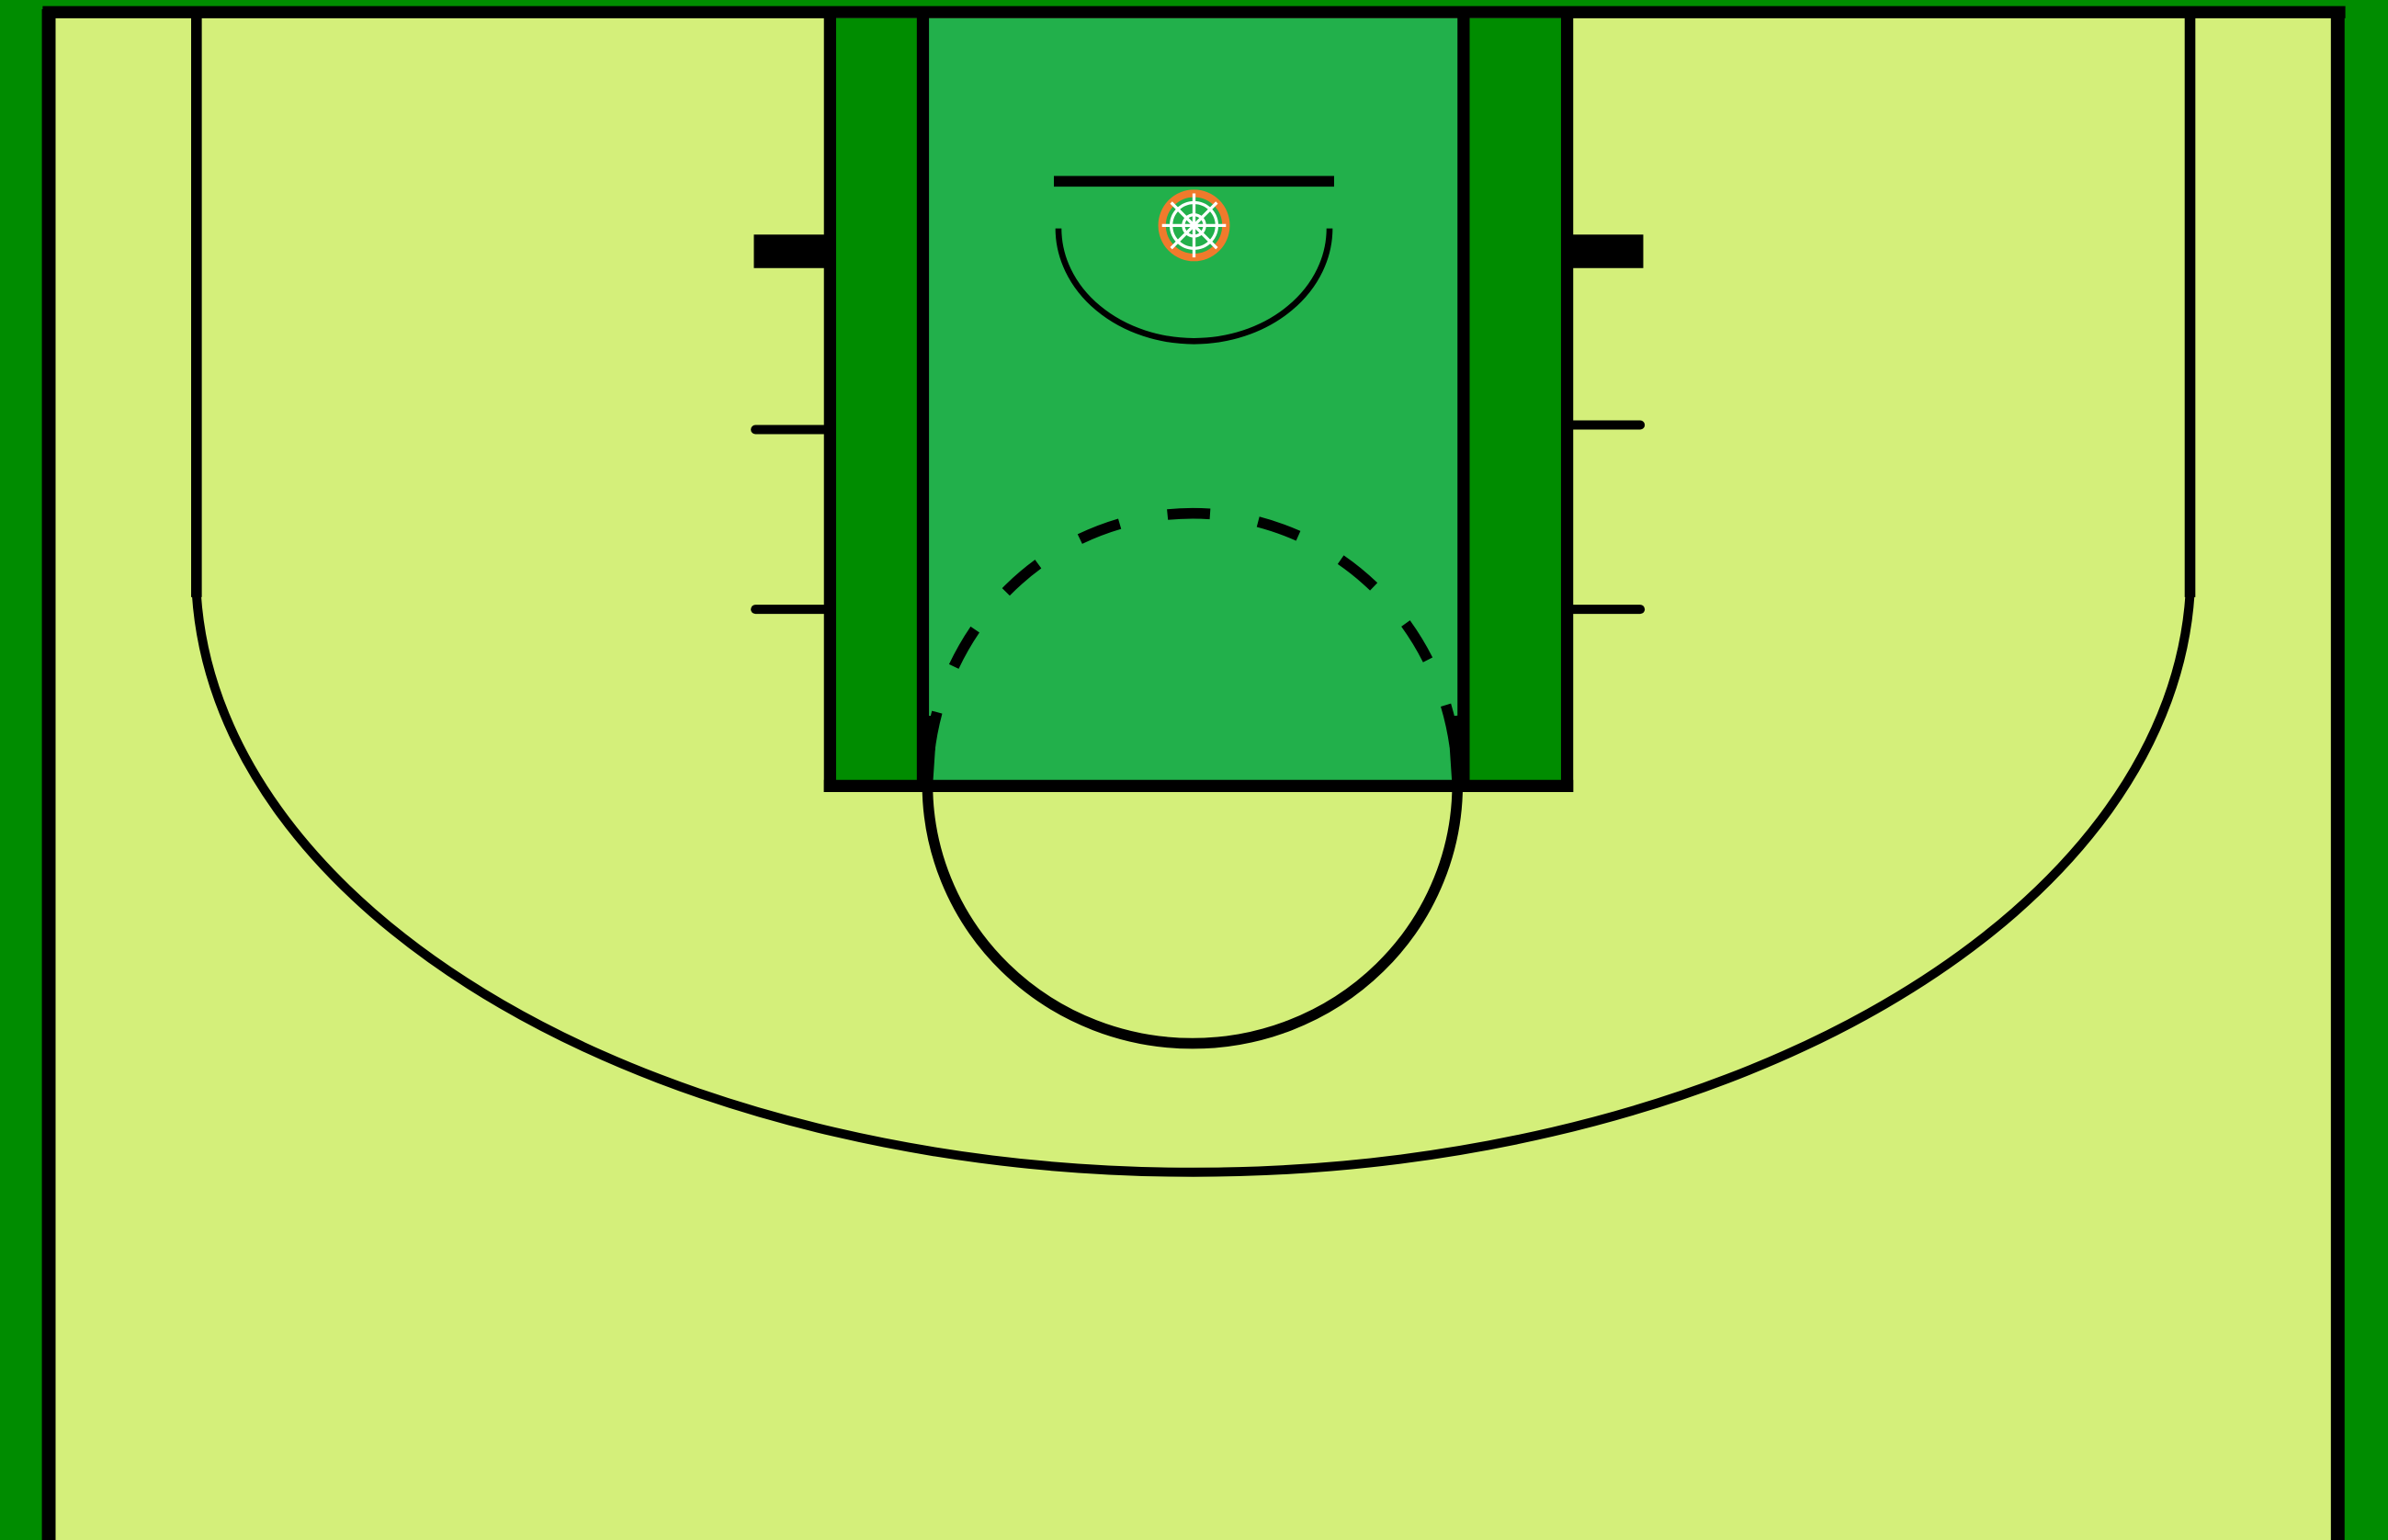 The width and height of the screenshot is (2388, 1540). Describe the element at coordinates (1516, 402) in the screenshot. I see `lane-block-right` at that location.